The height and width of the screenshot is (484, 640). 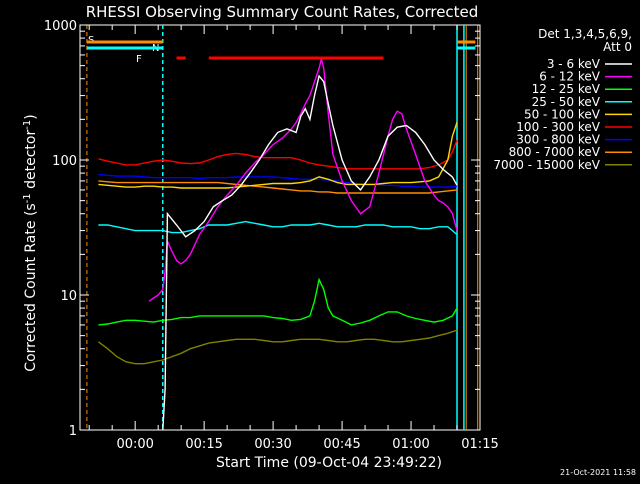 What do you see at coordinates (562, 114) in the screenshot?
I see `legend-label-5: 50 - 100 keV` at bounding box center [562, 114].